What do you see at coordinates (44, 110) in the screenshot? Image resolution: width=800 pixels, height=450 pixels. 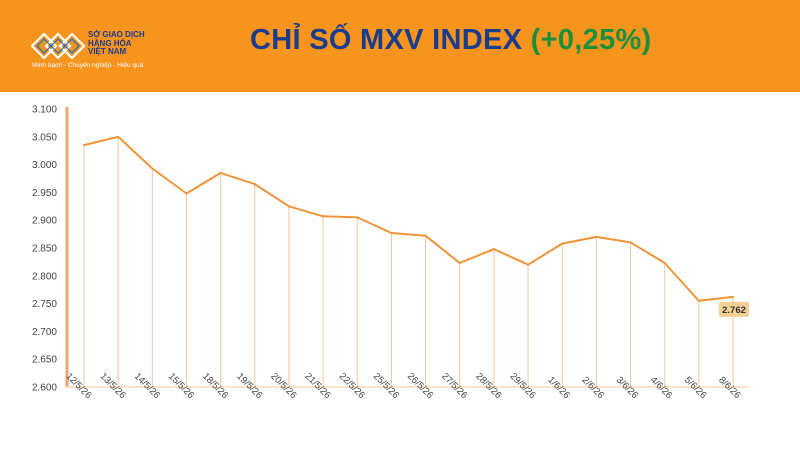 I see `y-tick-label: 3.100` at bounding box center [44, 110].